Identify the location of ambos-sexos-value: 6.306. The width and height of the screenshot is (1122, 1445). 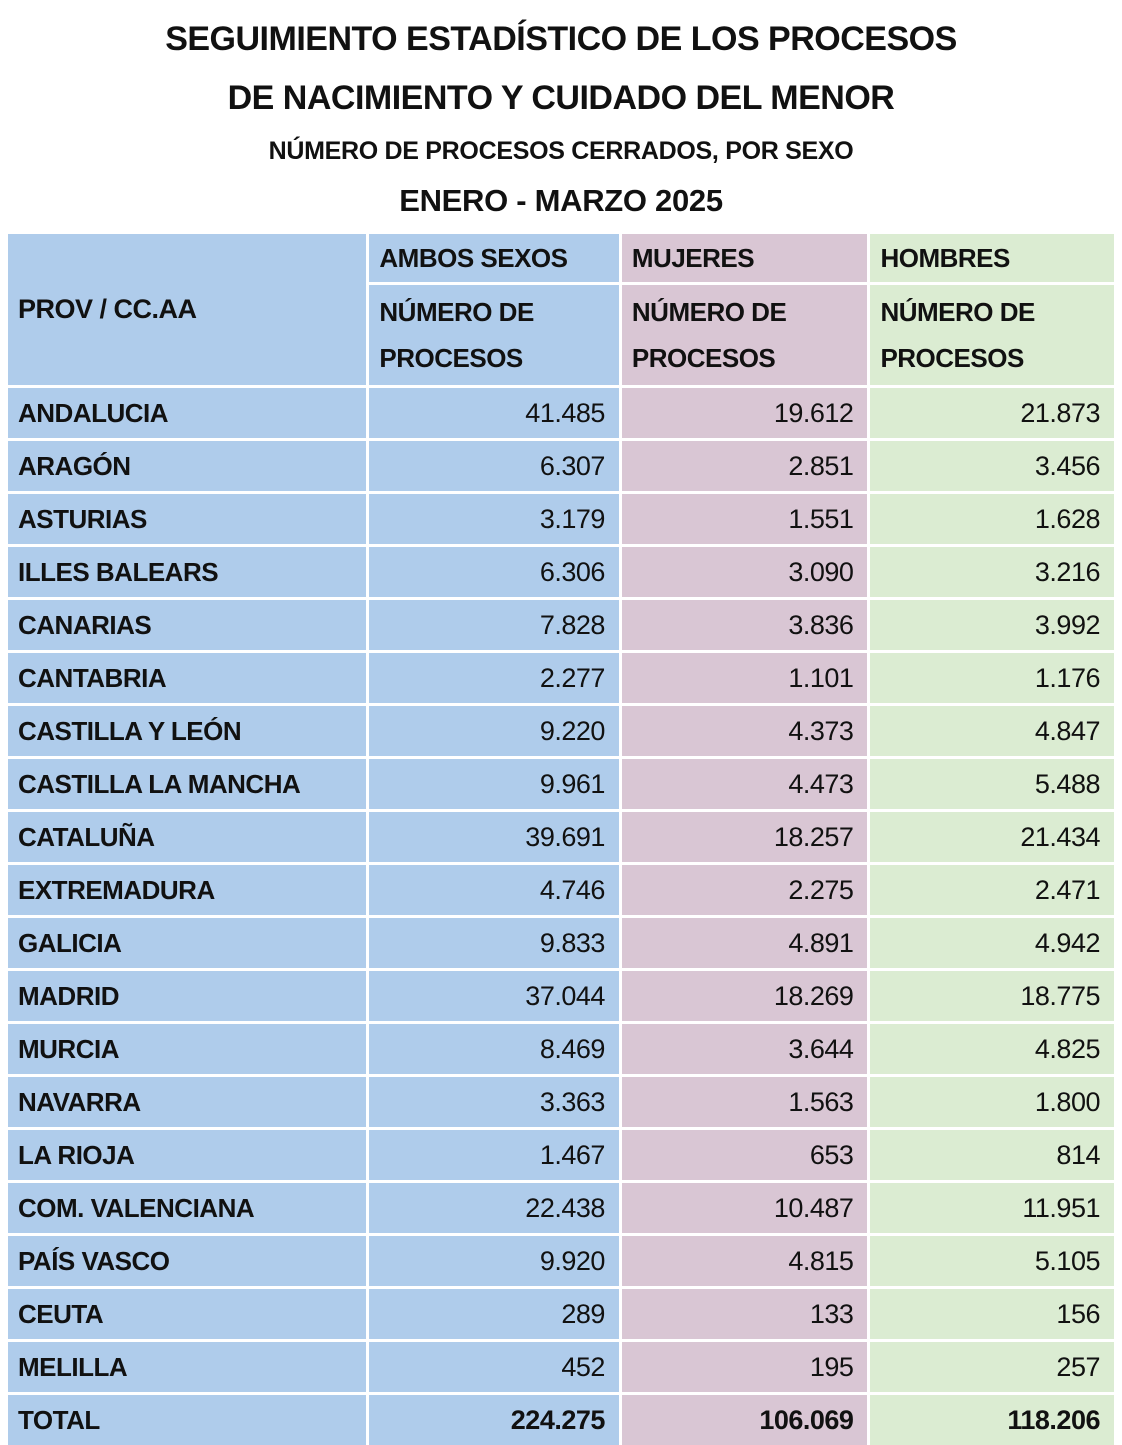
(494, 572).